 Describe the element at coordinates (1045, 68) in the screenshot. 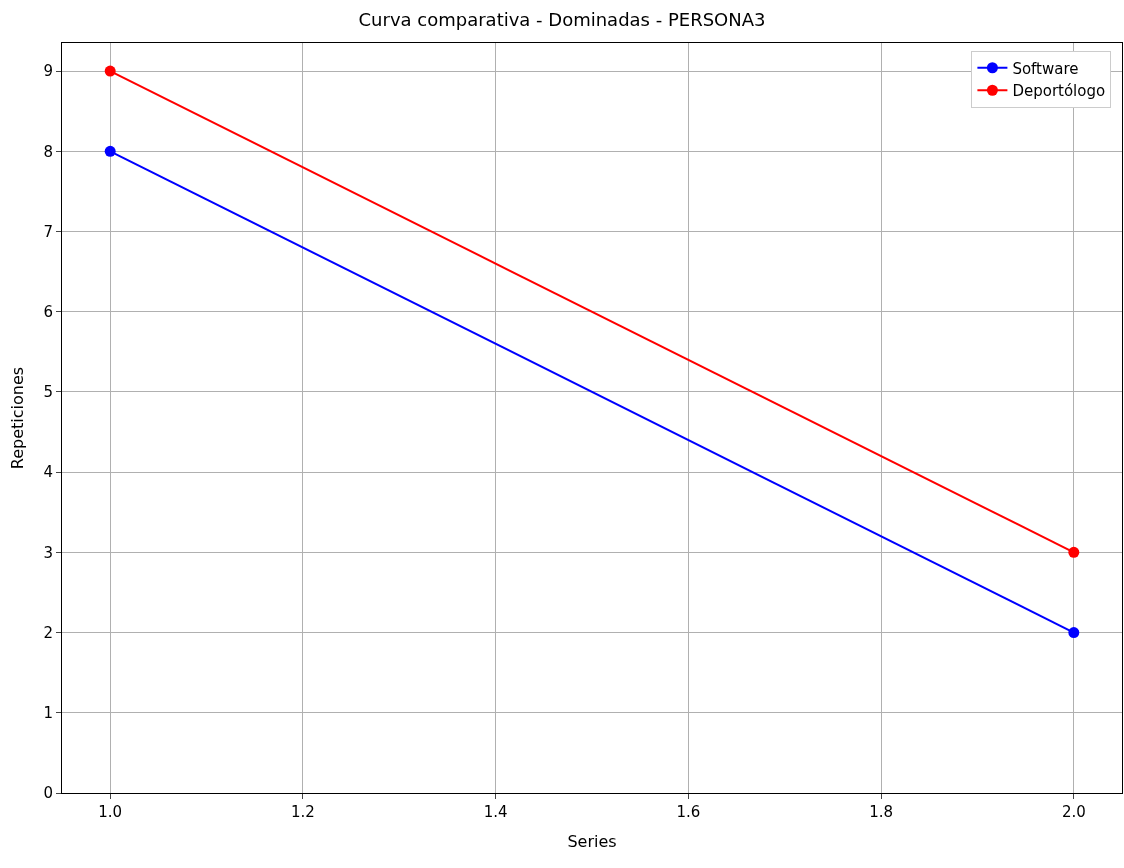

I see `legend-label: Software` at that location.